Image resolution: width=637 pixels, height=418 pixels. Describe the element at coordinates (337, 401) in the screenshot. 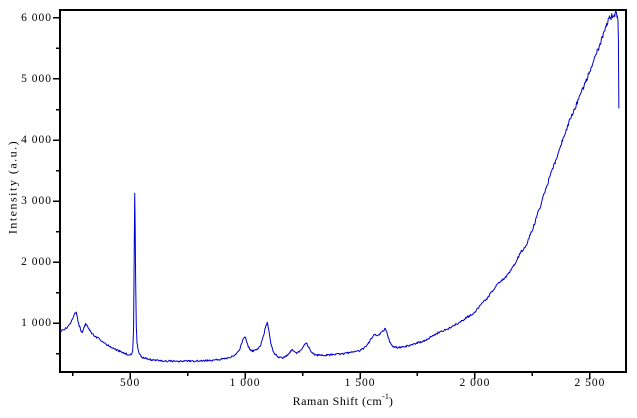

I see `x-axis-title-text: Raman Shift (cm` at that location.